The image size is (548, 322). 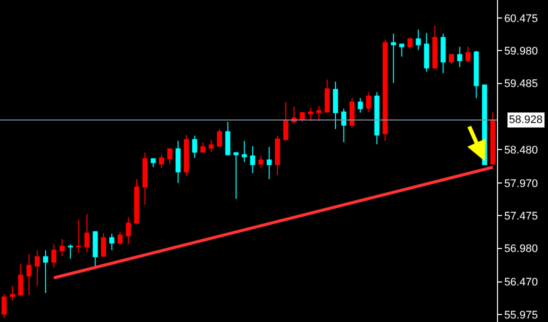 I want to click on y-tick-label: 59.980, so click(x=521, y=52).